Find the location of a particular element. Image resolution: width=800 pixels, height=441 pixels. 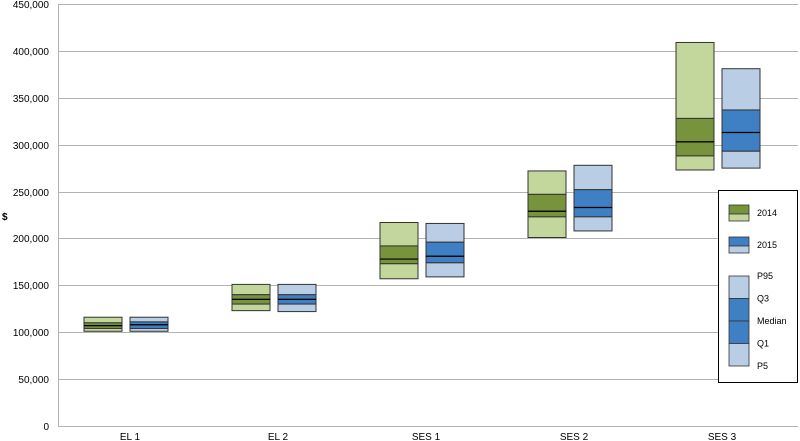

y-tick-label: 400,000 is located at coordinates (31, 52).